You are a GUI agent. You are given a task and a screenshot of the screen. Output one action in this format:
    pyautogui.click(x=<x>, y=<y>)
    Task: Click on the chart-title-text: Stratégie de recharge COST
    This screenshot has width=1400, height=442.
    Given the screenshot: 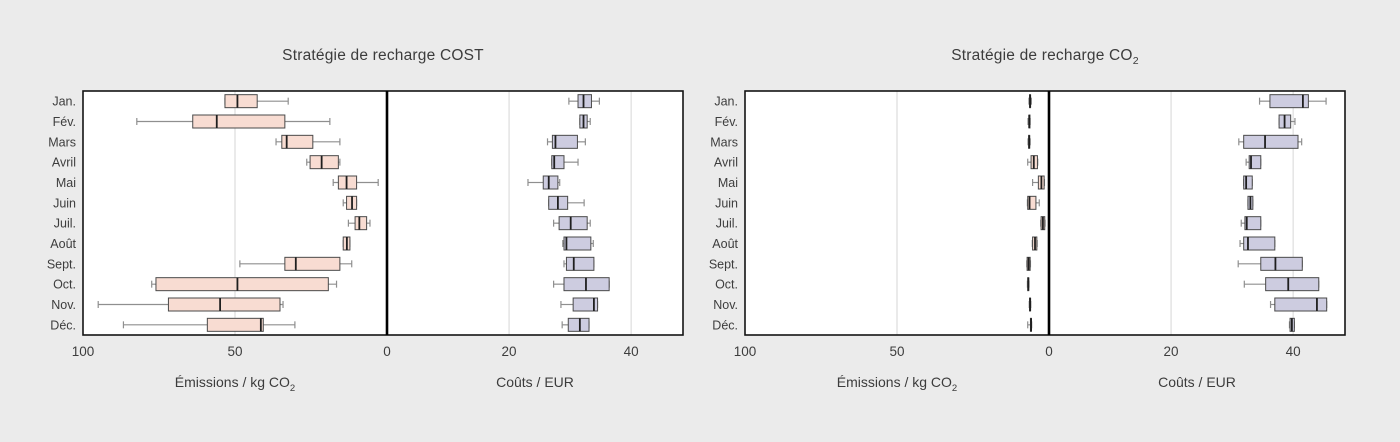 What is the action you would take?
    pyautogui.click(x=383, y=55)
    